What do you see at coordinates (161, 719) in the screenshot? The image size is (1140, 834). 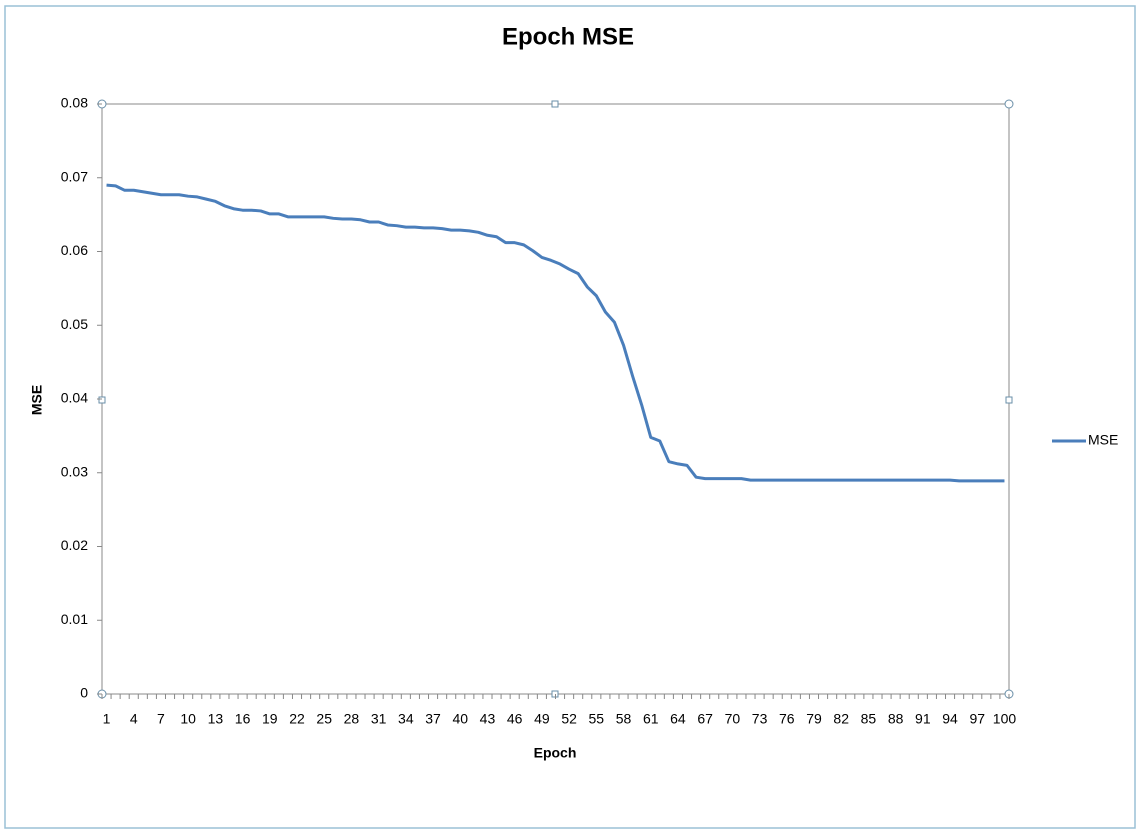 I see `x-tick-label: 7` at bounding box center [161, 719].